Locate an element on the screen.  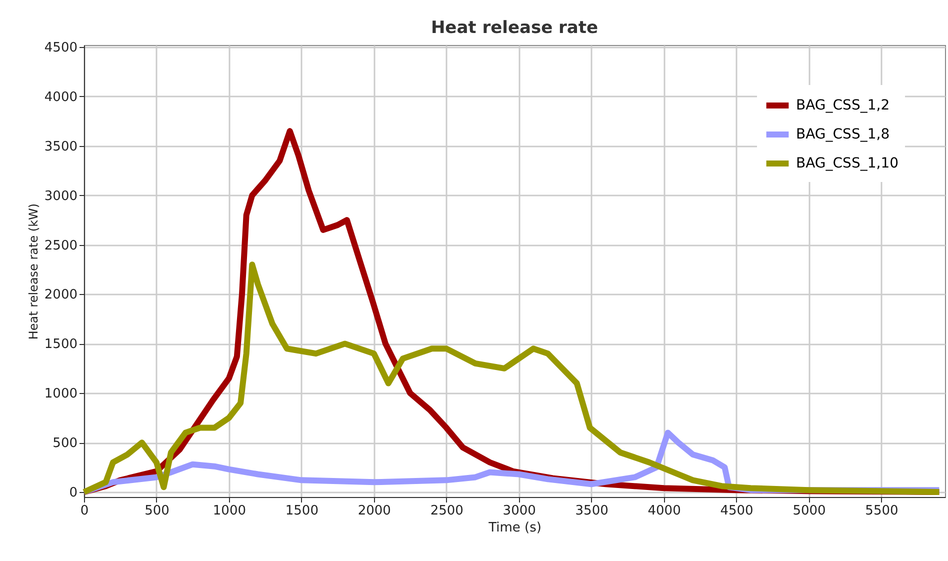
x-tick-label: 2000 is located at coordinates (374, 511).